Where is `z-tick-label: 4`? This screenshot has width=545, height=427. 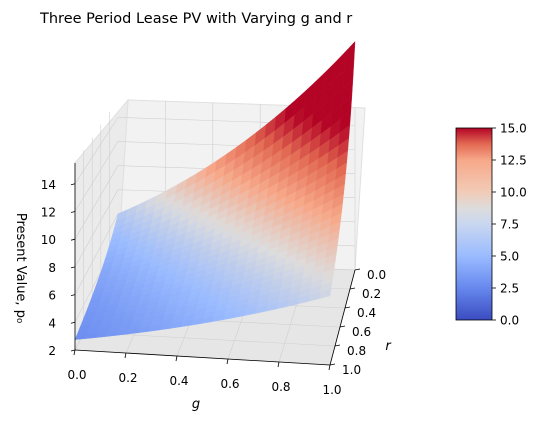
z-tick-label: 4 is located at coordinates (52, 323).